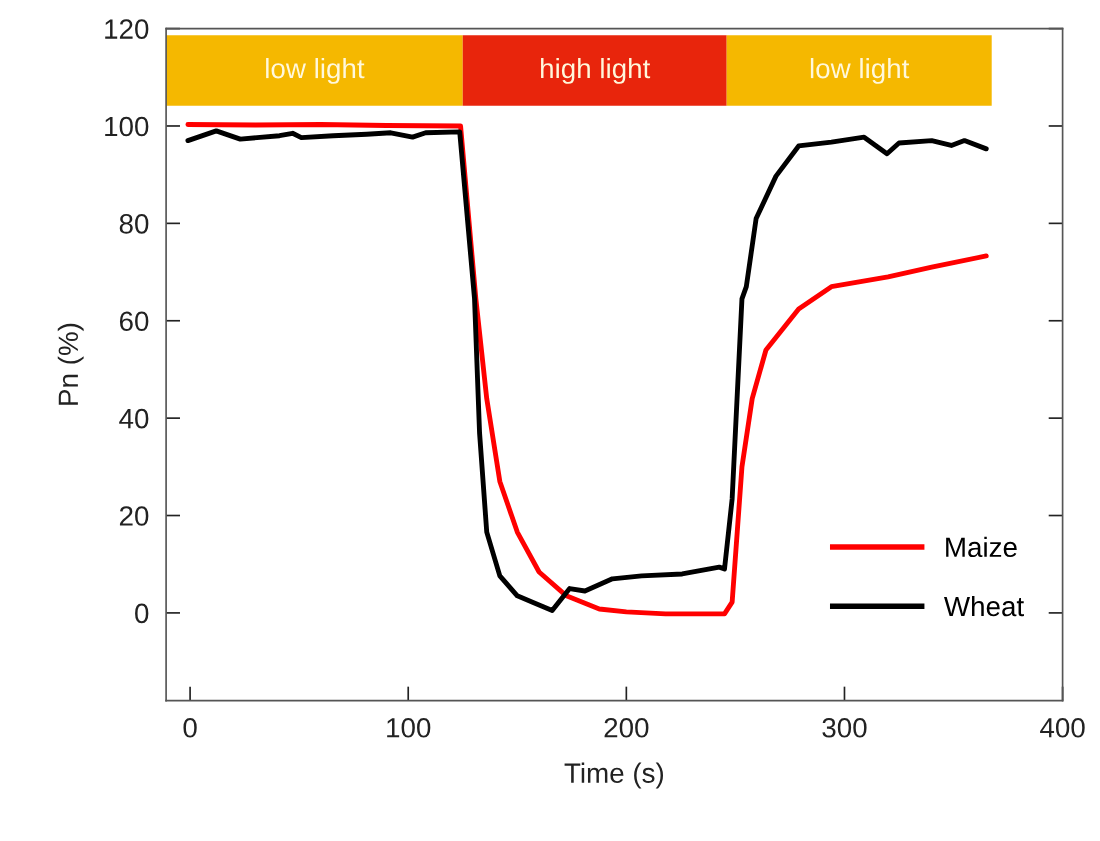 This screenshot has width=1100, height=841. I want to click on x-axis-title: Time (s), so click(614, 775).